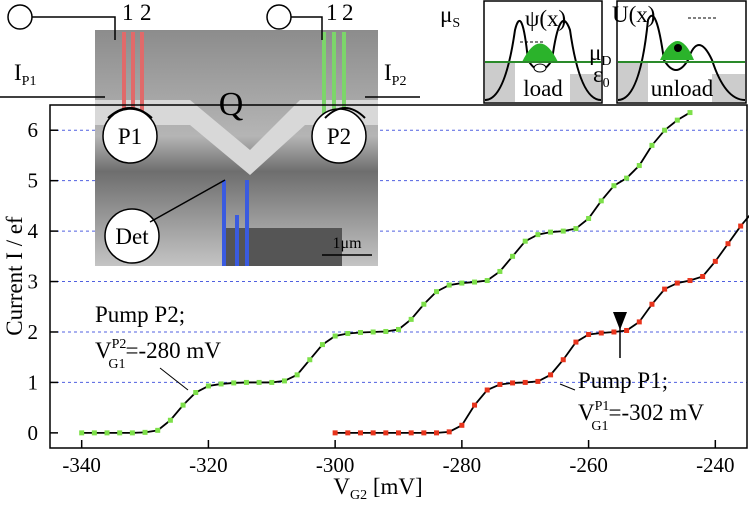 Image resolution: width=749 pixels, height=513 pixels. I want to click on label: IP2, so click(395, 74).